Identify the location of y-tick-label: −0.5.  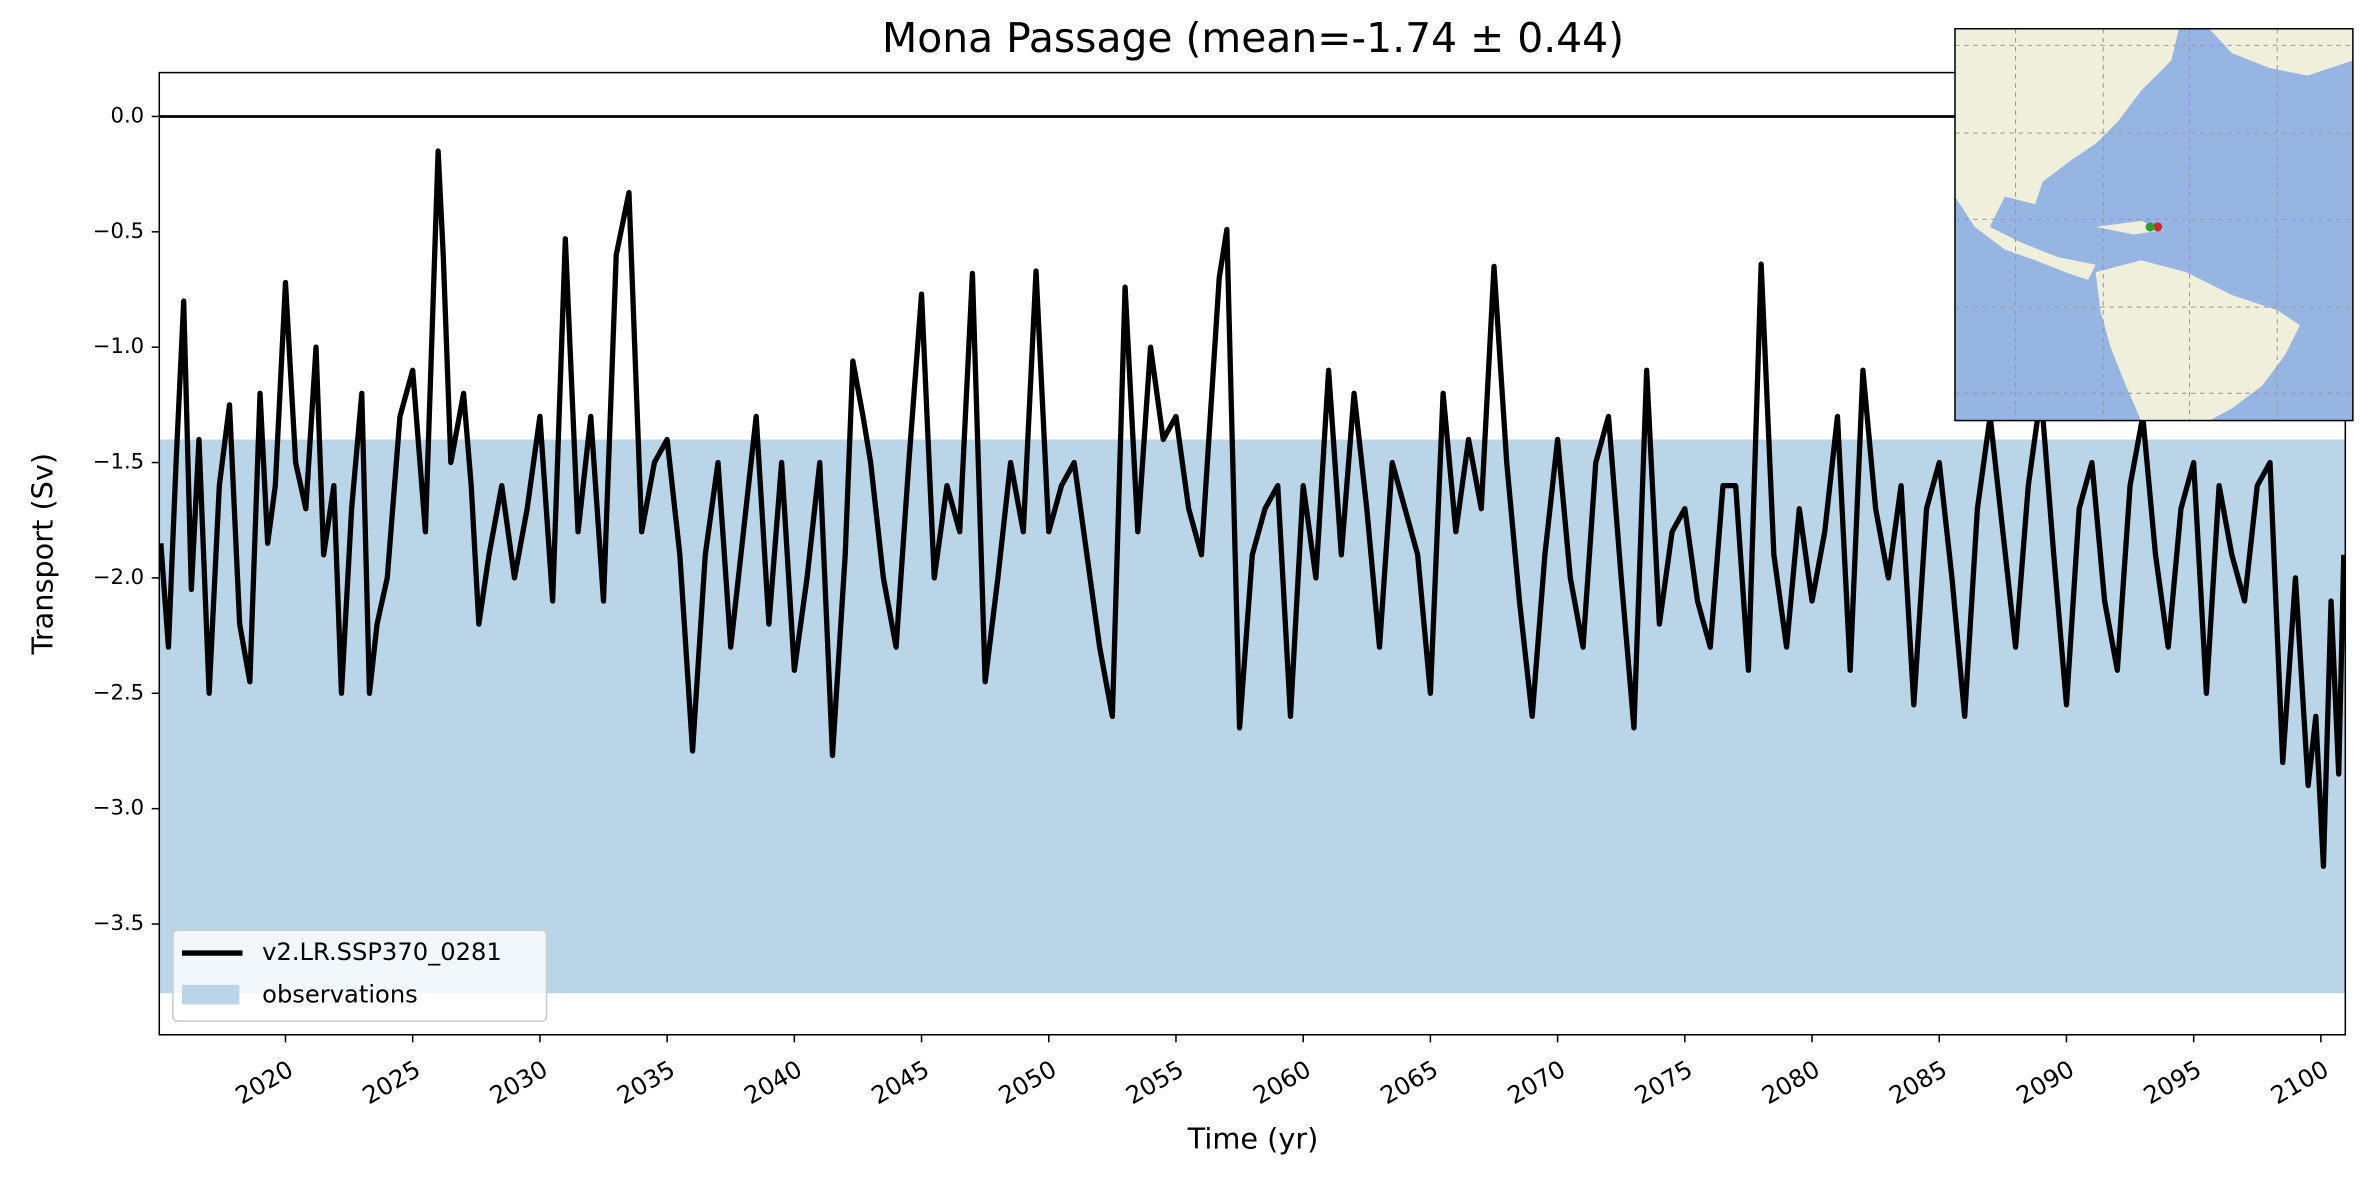
(118, 230).